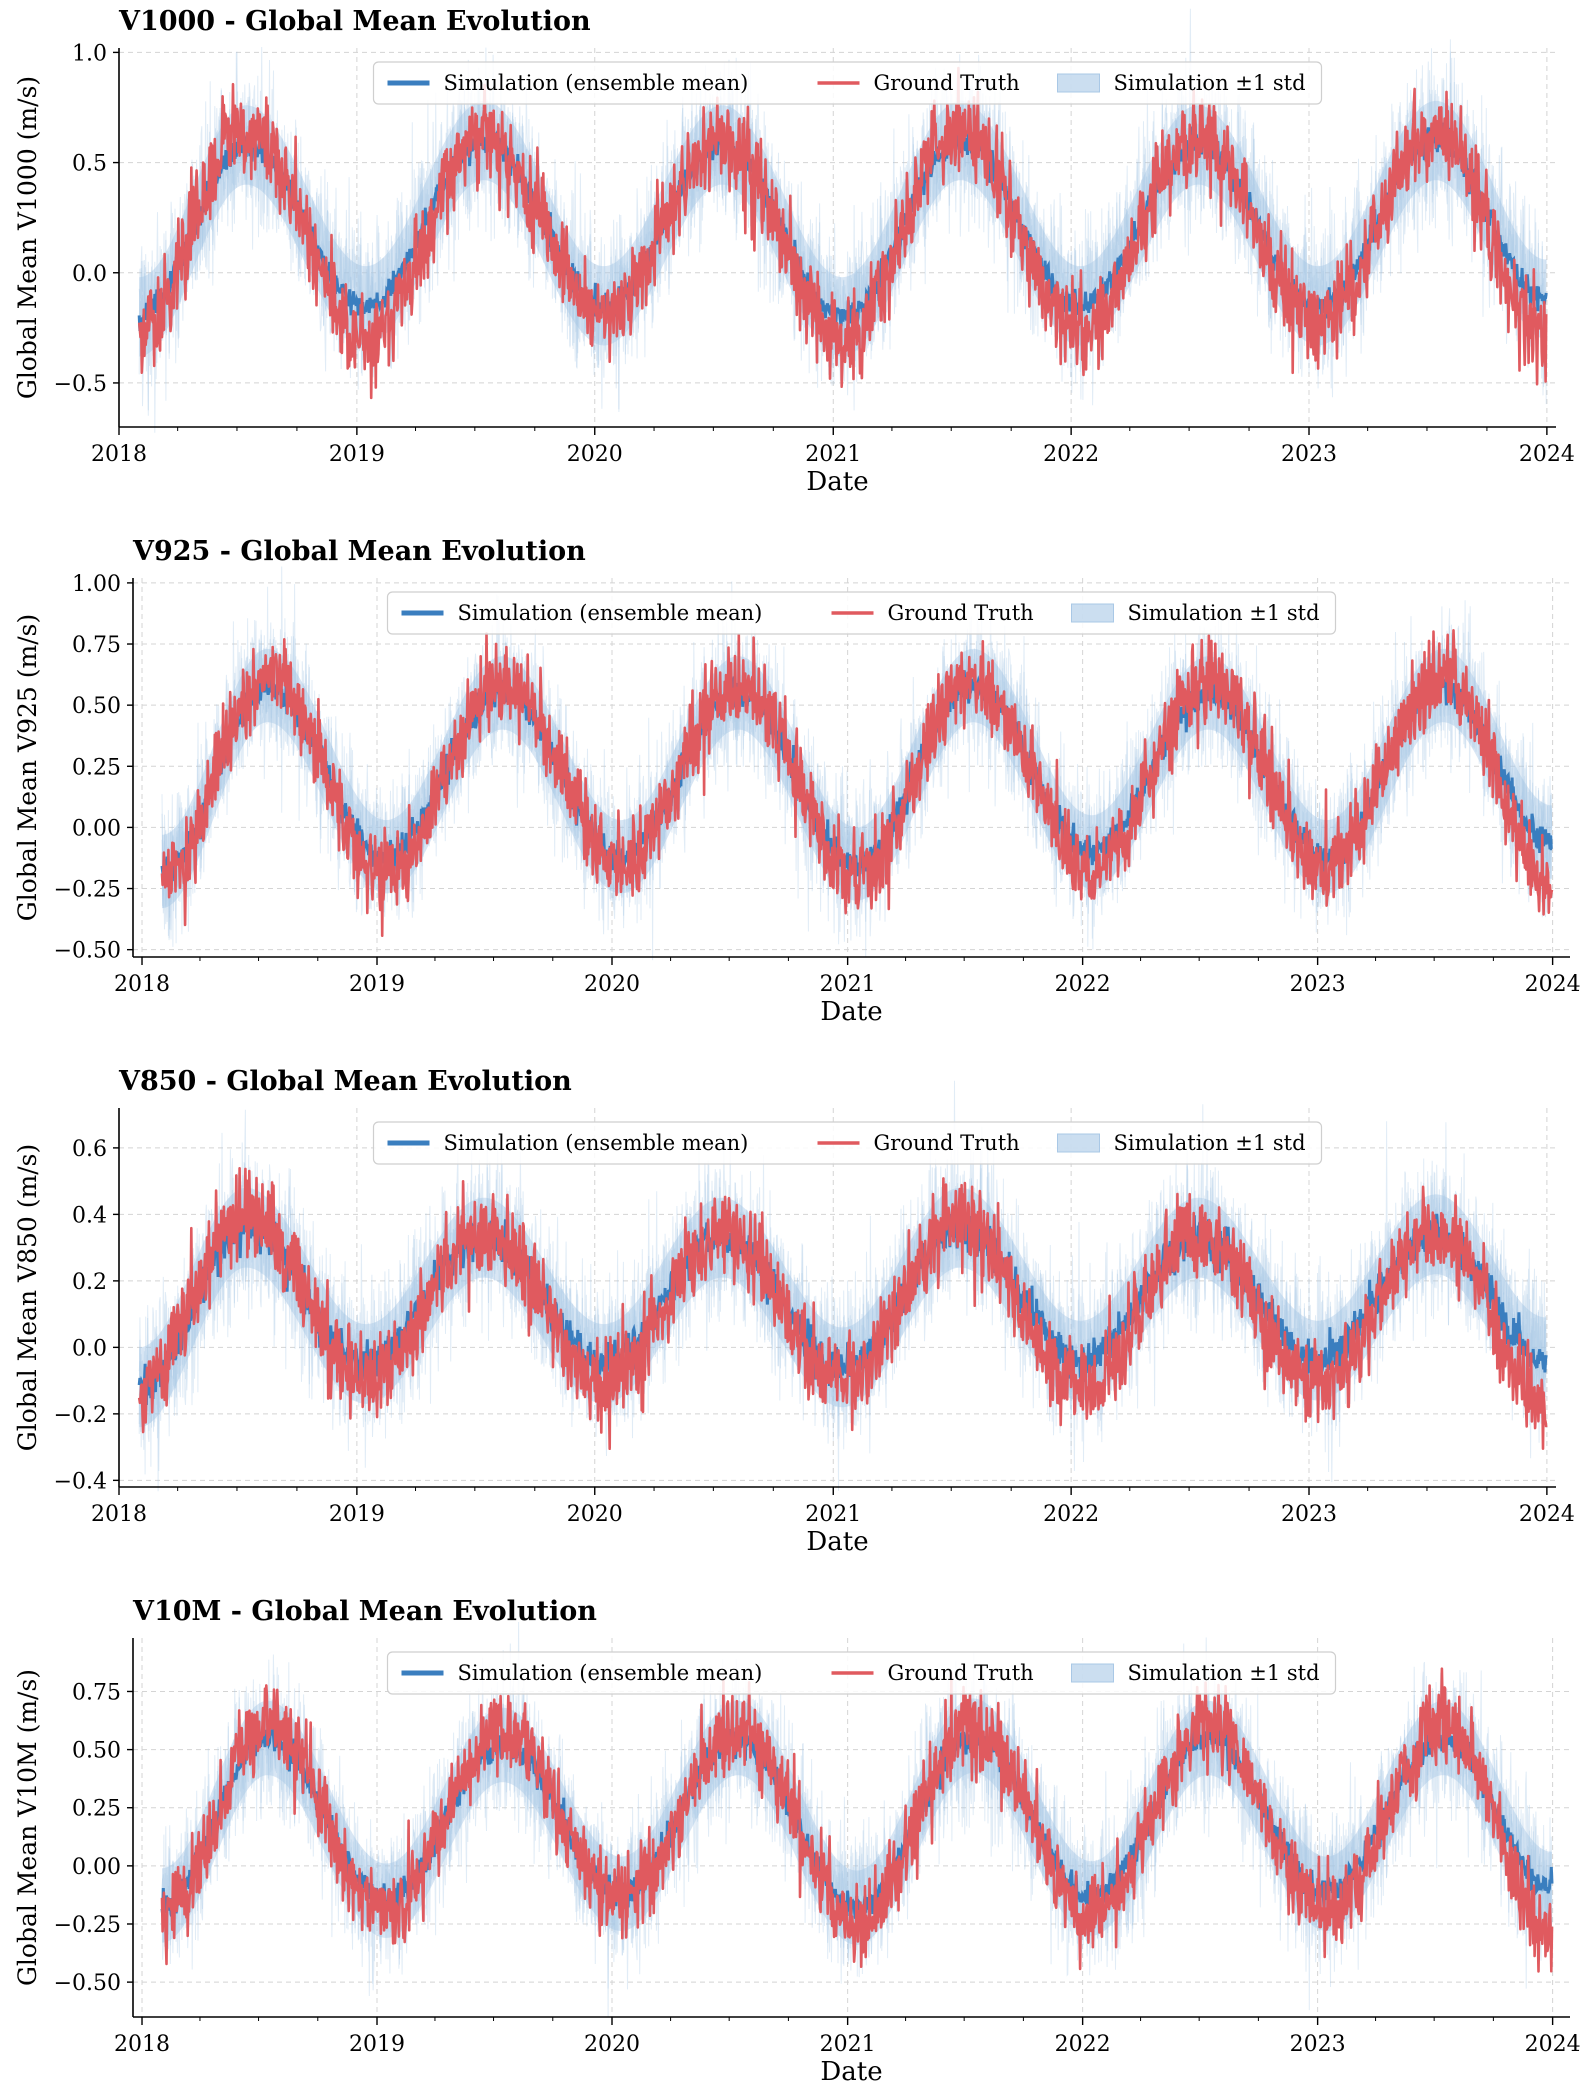 The width and height of the screenshot is (1588, 2084). Describe the element at coordinates (27, 237) in the screenshot. I see `y-axis-label: Global Mean V1000 (m/s)` at that location.